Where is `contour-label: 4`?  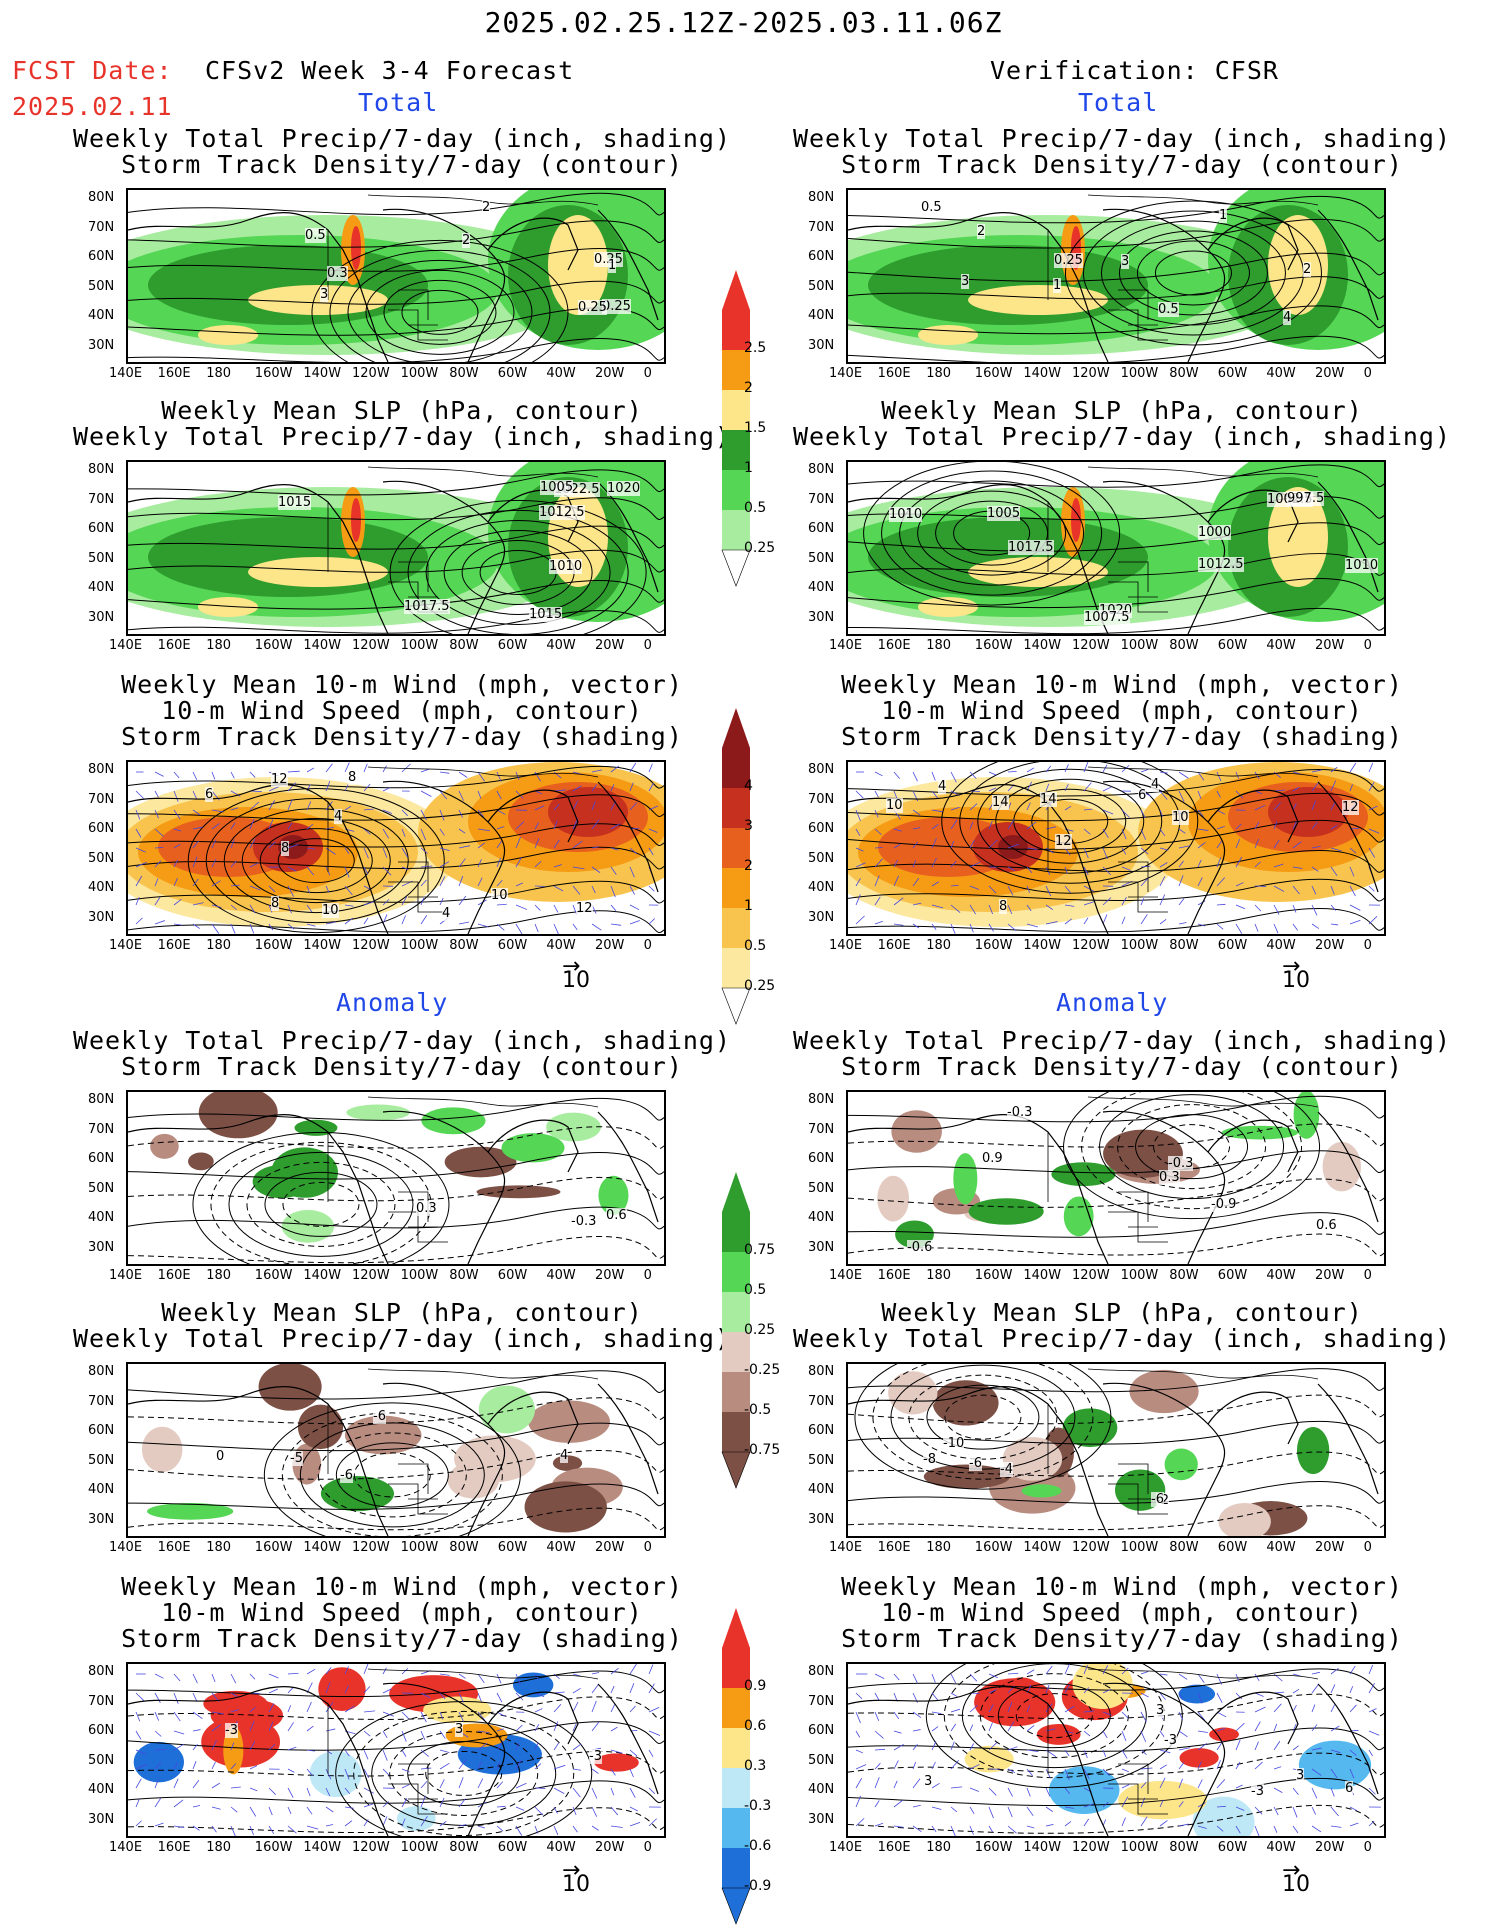
contour-label: 4 is located at coordinates (1155, 784).